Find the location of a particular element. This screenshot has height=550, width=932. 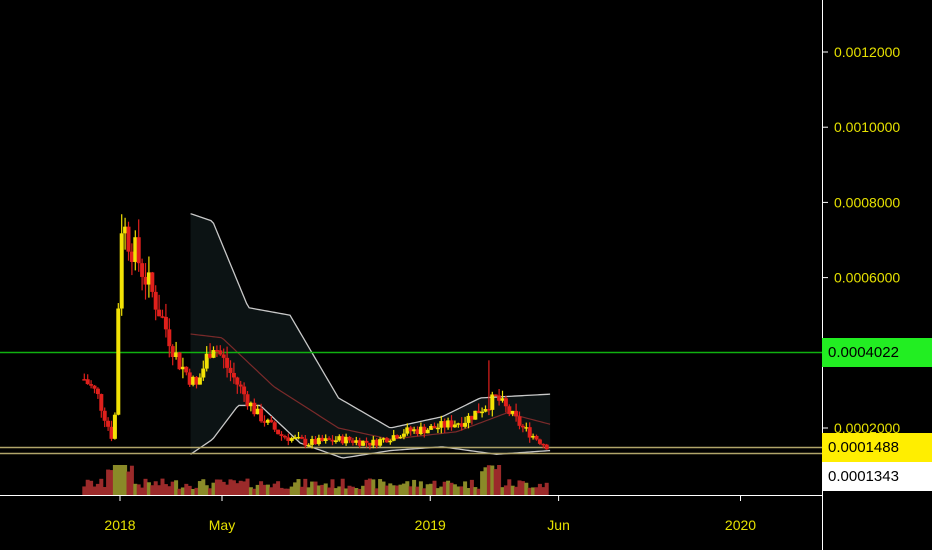

y-tick-label: 0.0002000 is located at coordinates (867, 428).